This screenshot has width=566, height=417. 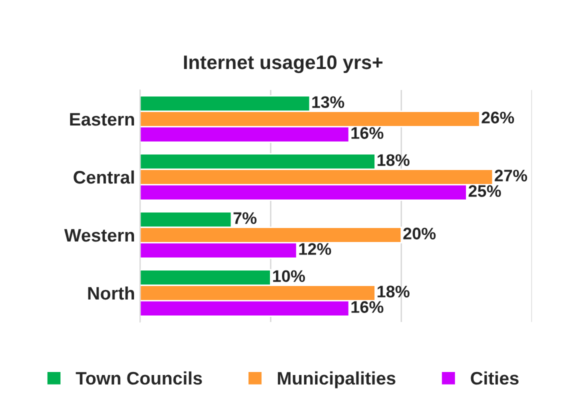 What do you see at coordinates (99, 235) in the screenshot?
I see `y-tick-label: Western` at bounding box center [99, 235].